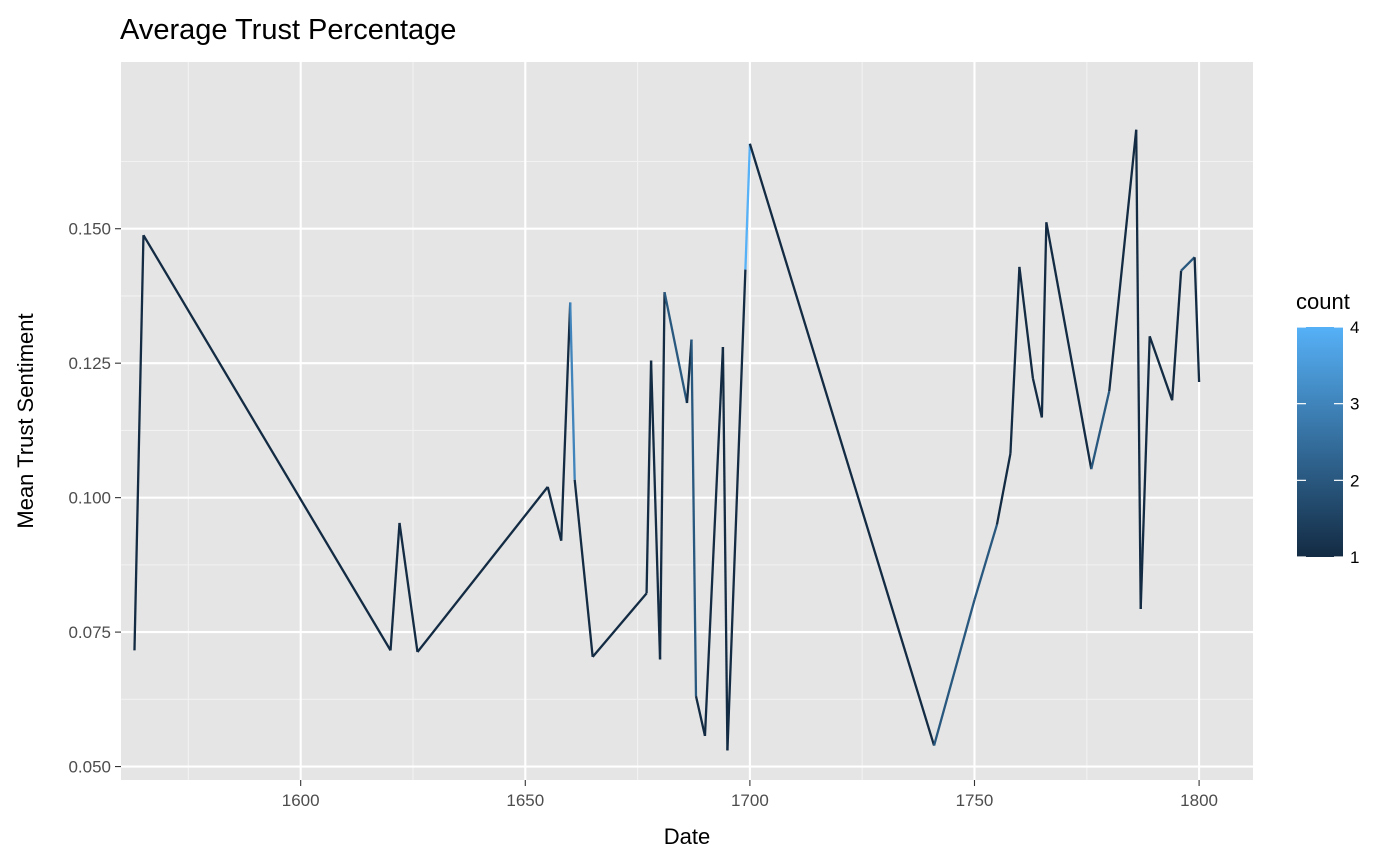  I want to click on x-tick-label: 1750, so click(975, 800).